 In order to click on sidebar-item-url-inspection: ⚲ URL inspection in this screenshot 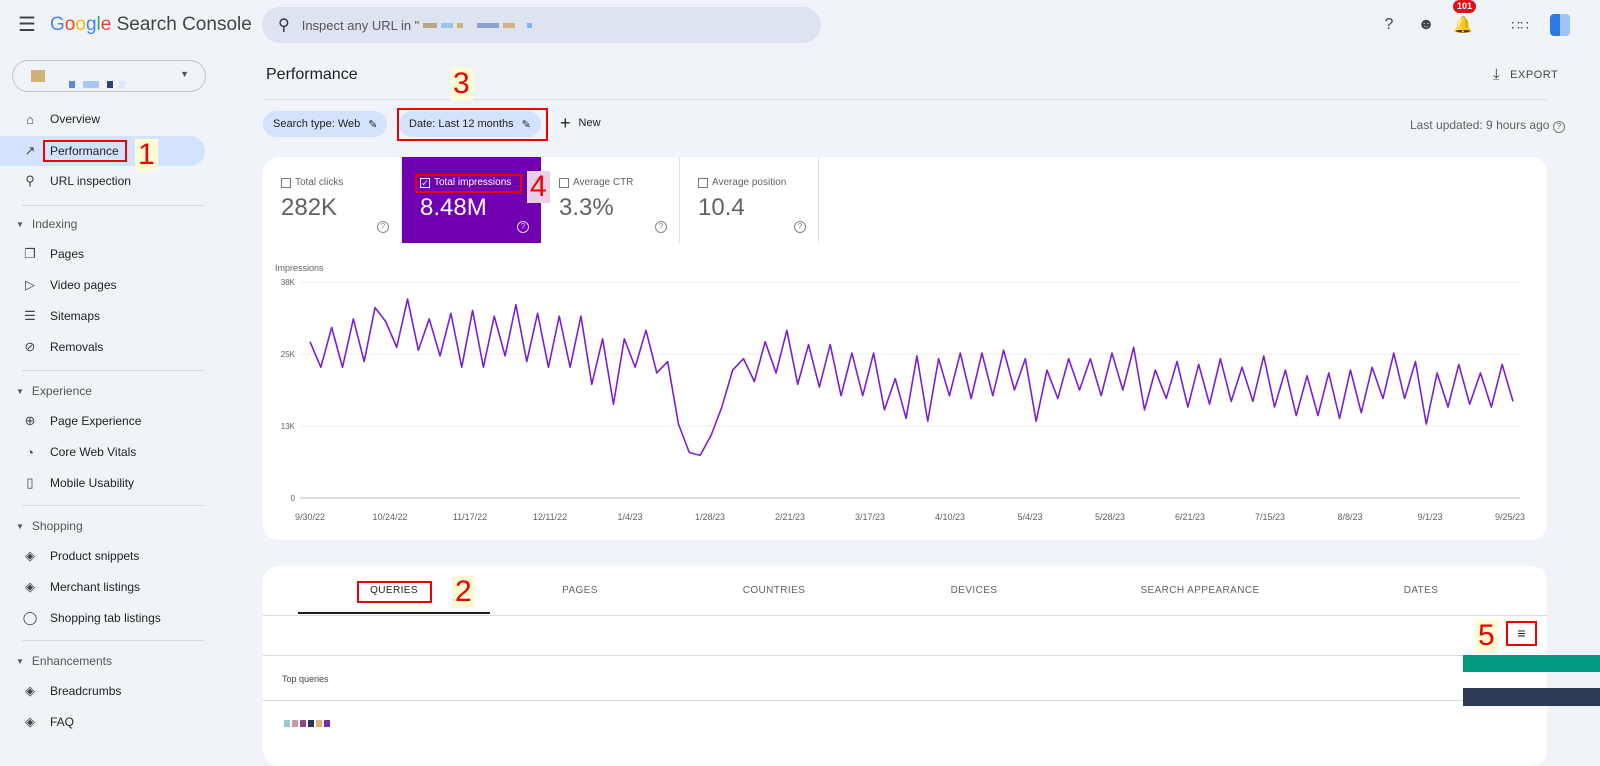, I will do `click(102, 181)`.